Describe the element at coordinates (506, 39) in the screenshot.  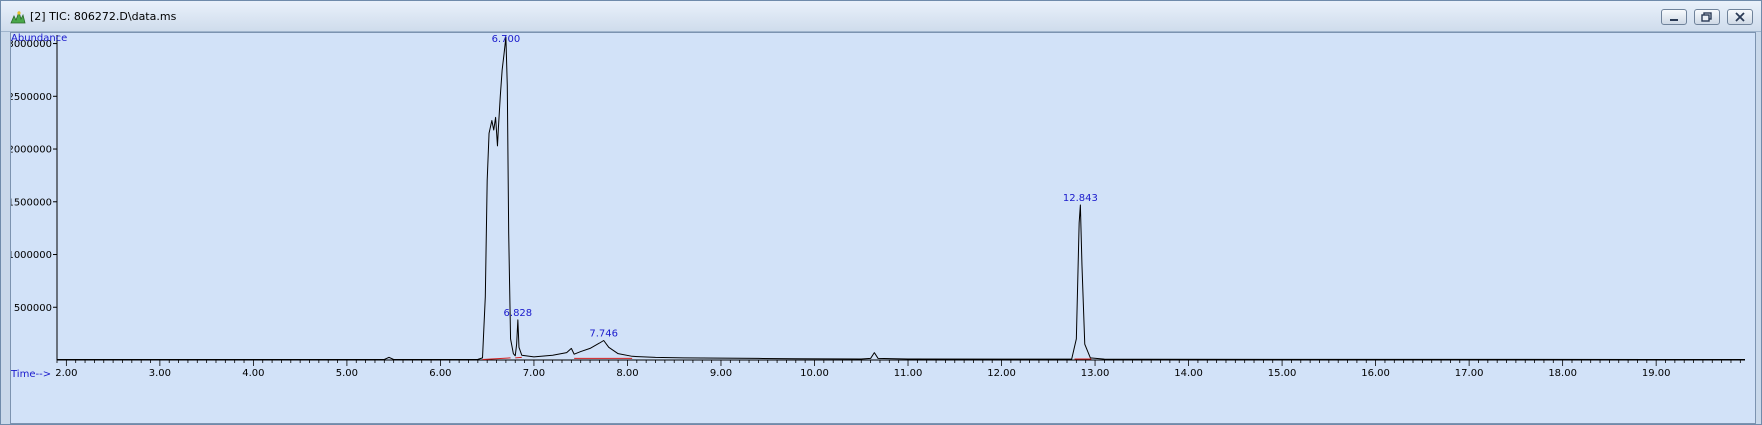
I see `peak-label: 6.700` at that location.